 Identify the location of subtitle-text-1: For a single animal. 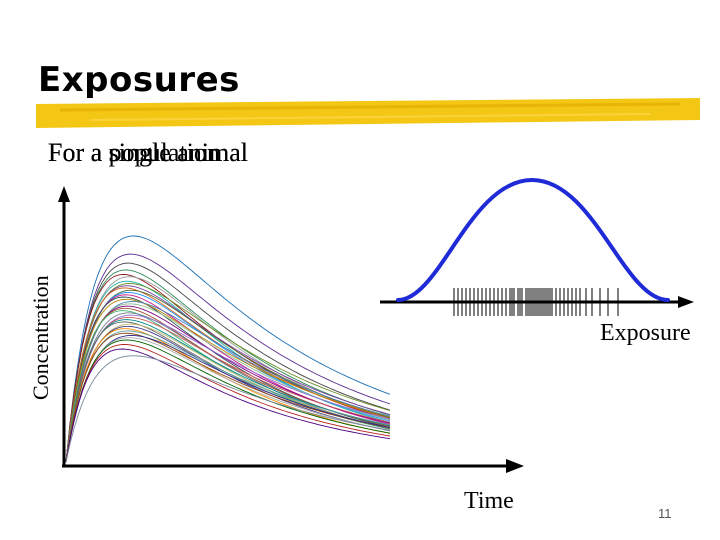
(148, 152).